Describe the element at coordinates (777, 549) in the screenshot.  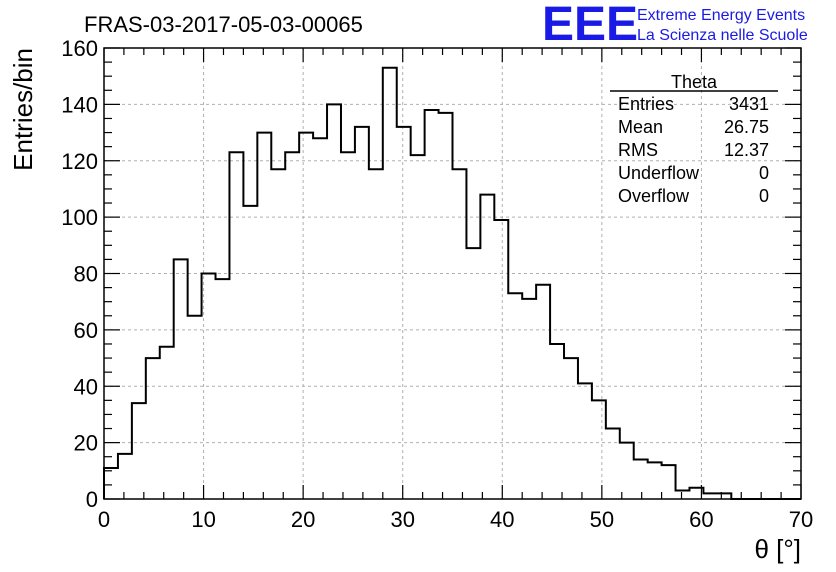
I see `x-axis-title: θ [°]` at that location.